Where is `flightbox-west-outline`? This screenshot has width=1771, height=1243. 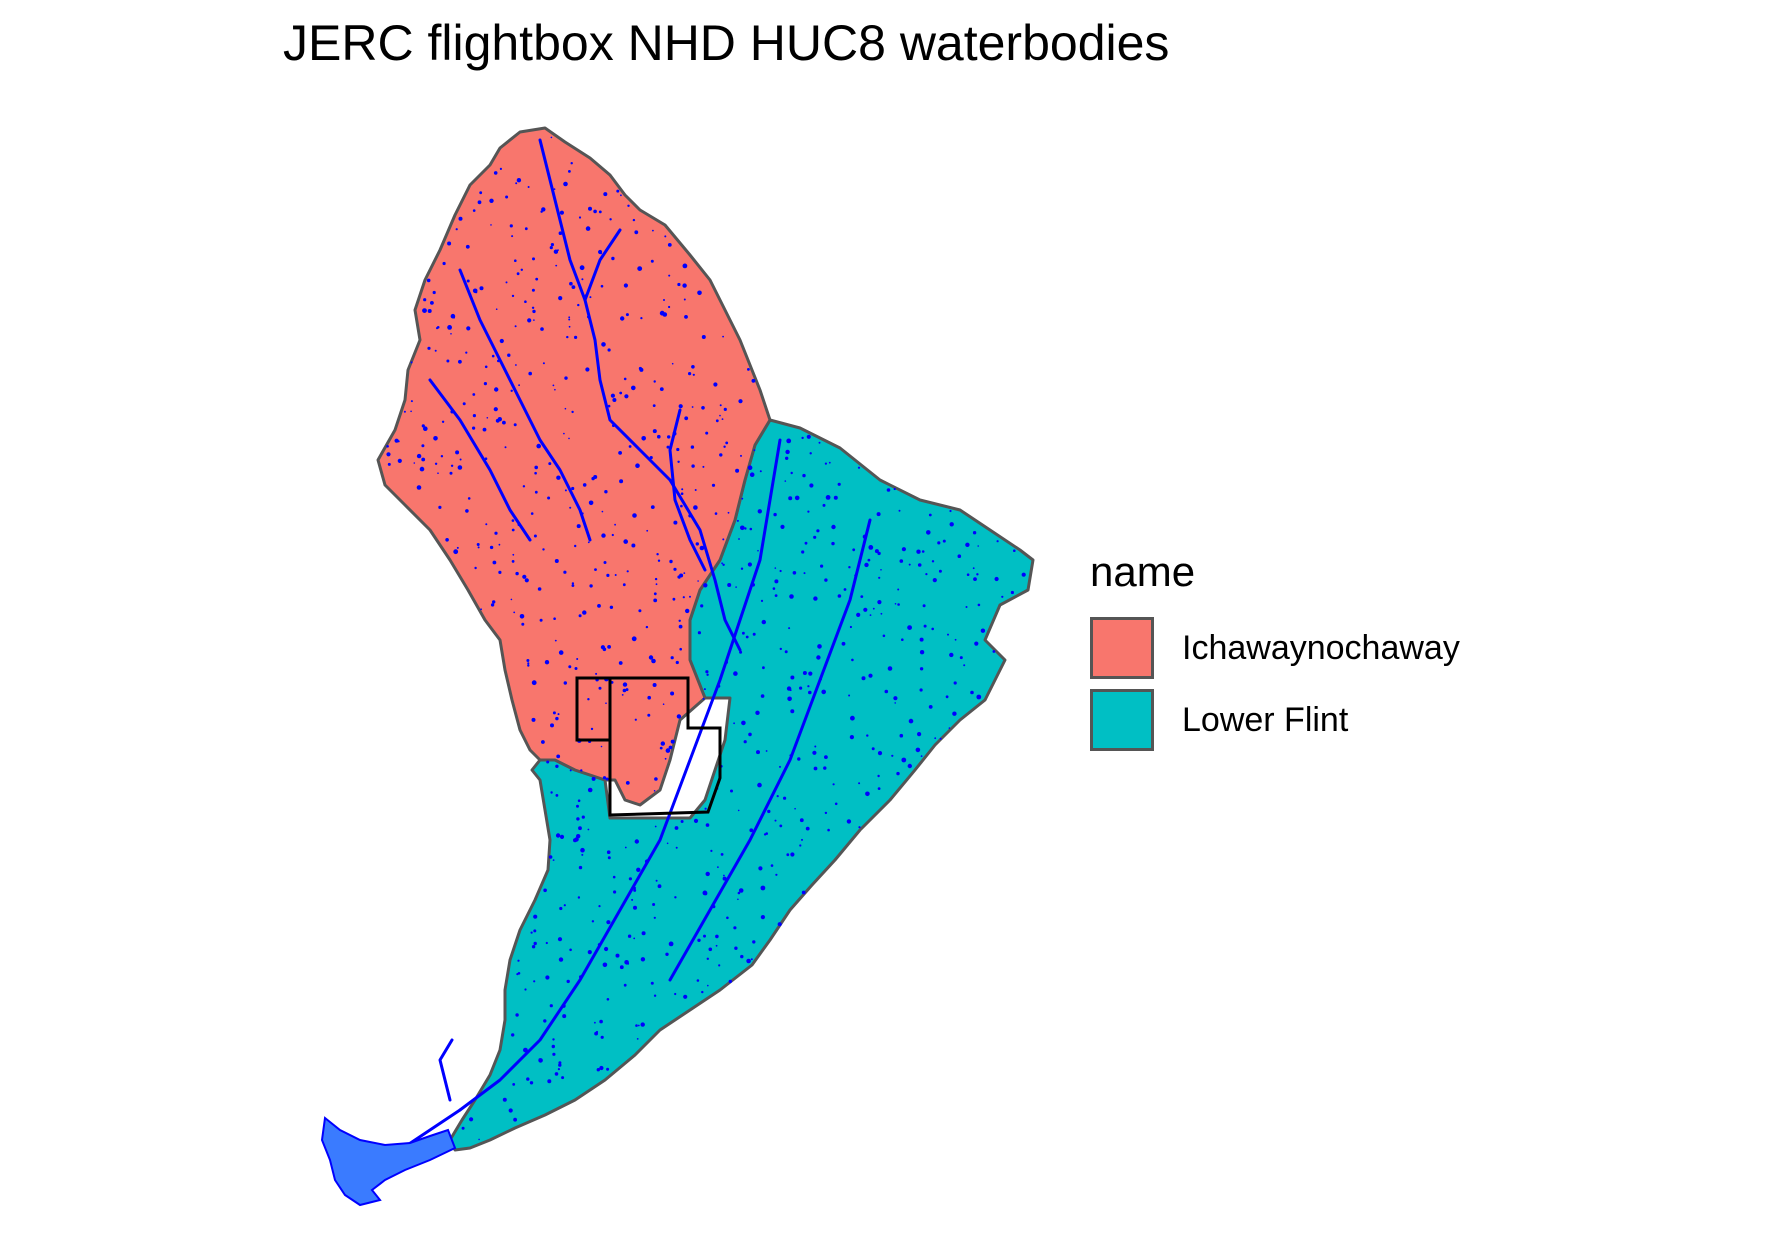
flightbox-west-outline is located at coordinates (593, 709).